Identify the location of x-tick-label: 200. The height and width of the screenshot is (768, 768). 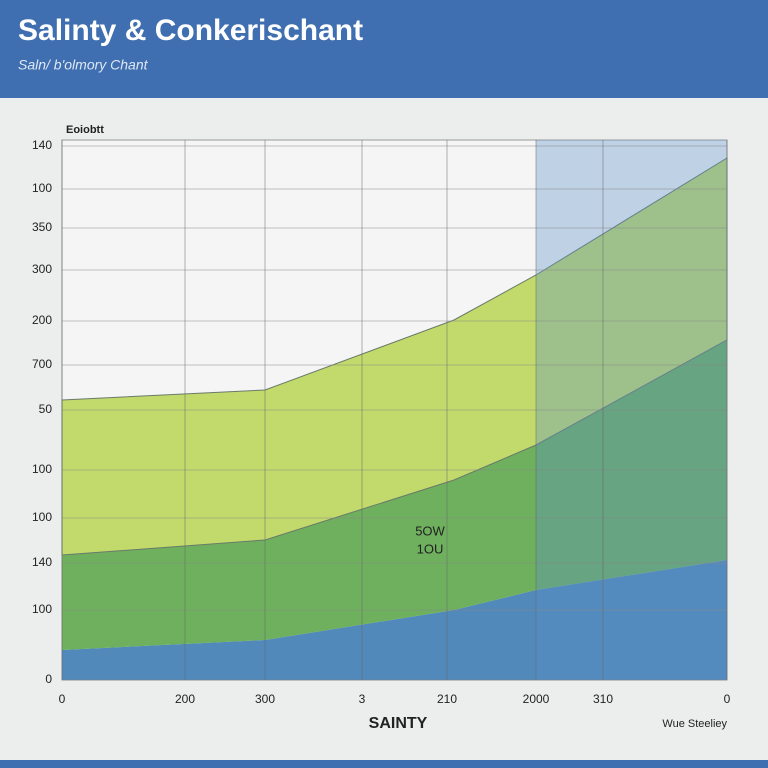
(185, 699).